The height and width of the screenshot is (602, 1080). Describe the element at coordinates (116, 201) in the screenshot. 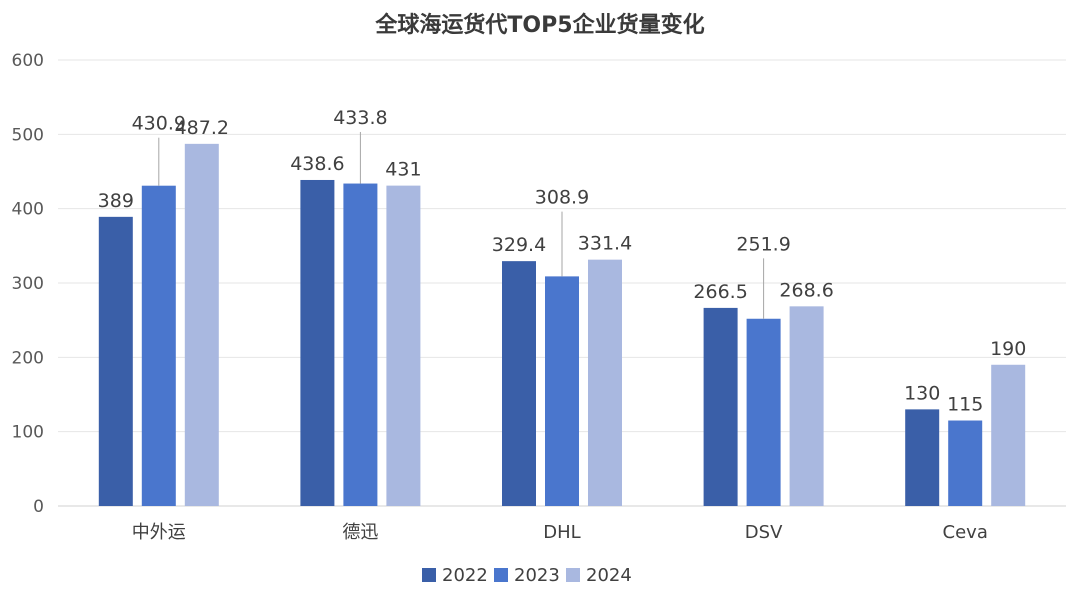

I see `data-label: 389` at that location.